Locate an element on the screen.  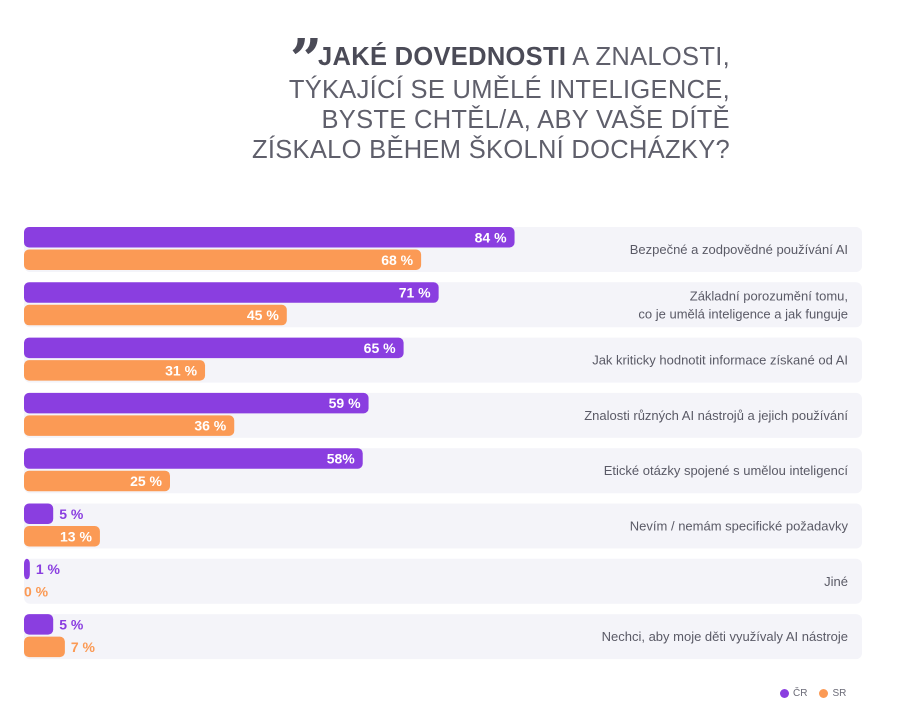
title-line-1: ”JAKÉ DOVEDNOSTI A ZNALOSTI, is located at coordinates (440, 60).